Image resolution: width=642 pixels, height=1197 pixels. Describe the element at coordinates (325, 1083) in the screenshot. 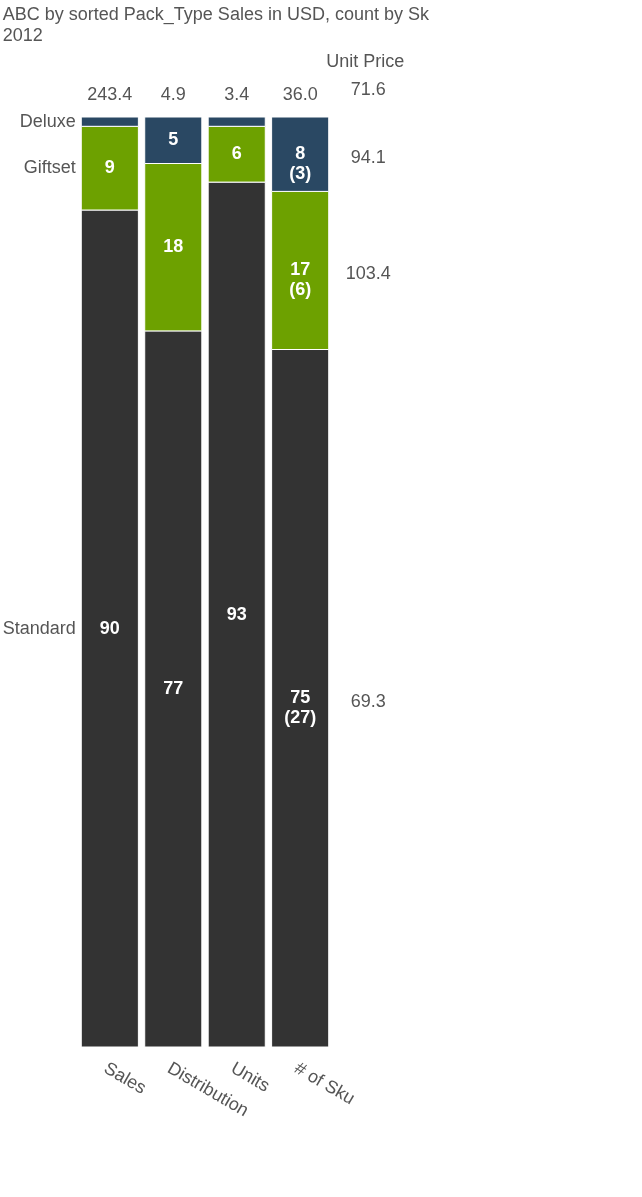

I see `x-tick-label: # of Sku` at that location.